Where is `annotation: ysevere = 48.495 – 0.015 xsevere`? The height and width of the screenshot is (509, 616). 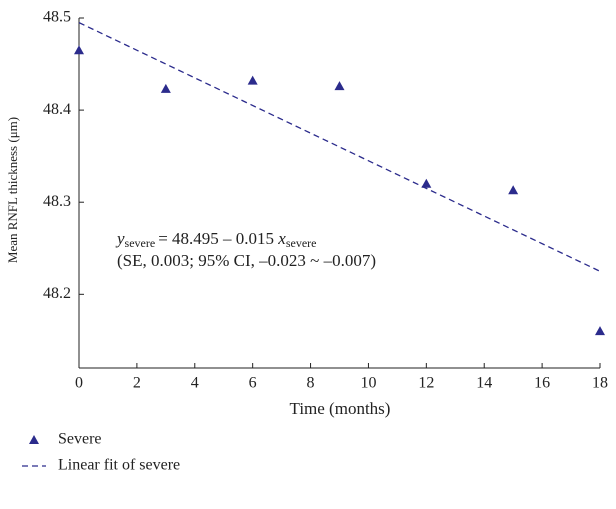 annotation: ysevere = 48.495 – 0.015 xsevere is located at coordinates (216, 239).